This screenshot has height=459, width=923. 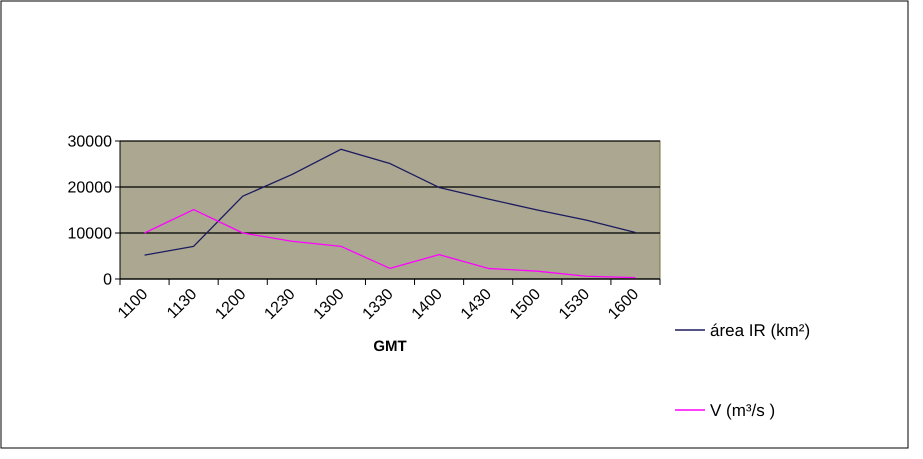 I want to click on y-tick-label: 10000, so click(x=90, y=234).